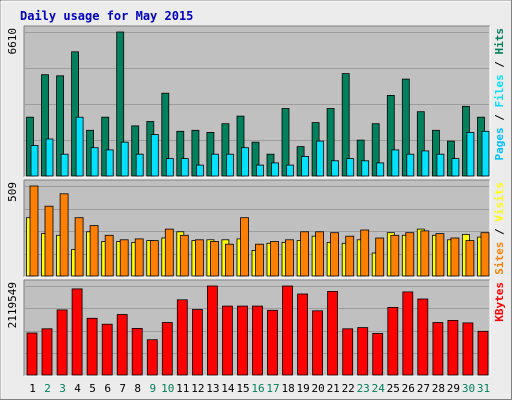 This screenshot has width=512, height=400. I want to click on x-tick-label: 6, so click(107, 388).